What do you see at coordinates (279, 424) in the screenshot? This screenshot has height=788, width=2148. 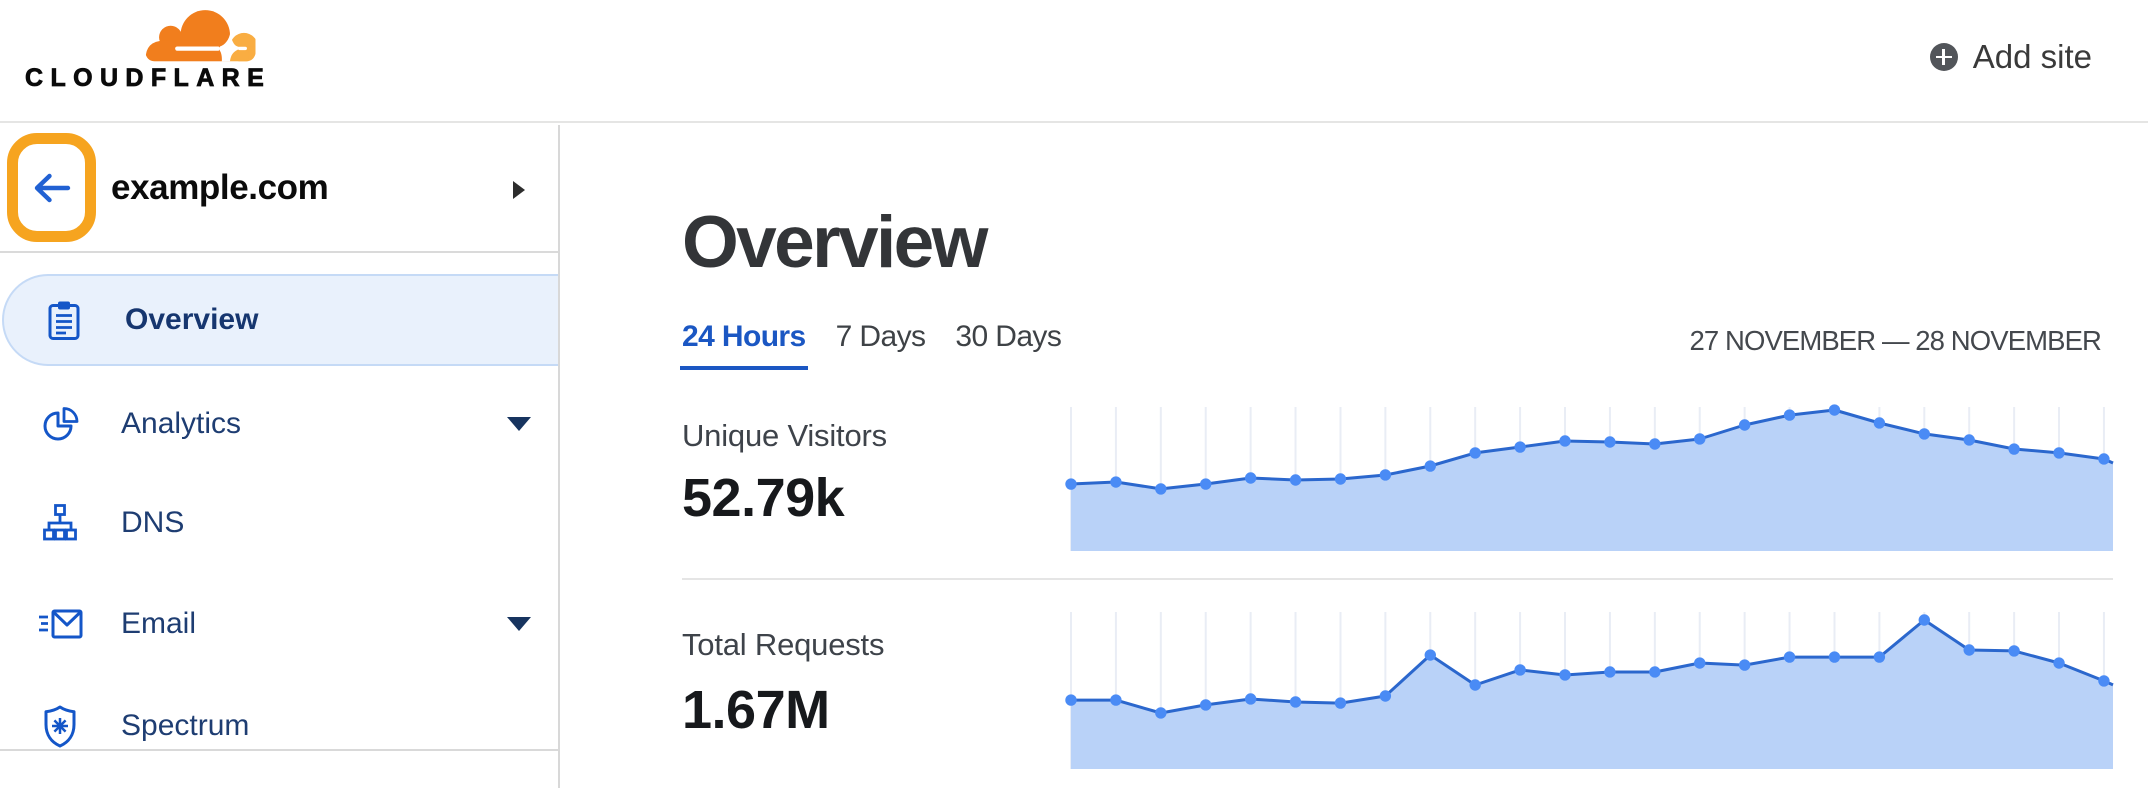 I see `sidebar-item-analytics: Analytics` at bounding box center [279, 424].